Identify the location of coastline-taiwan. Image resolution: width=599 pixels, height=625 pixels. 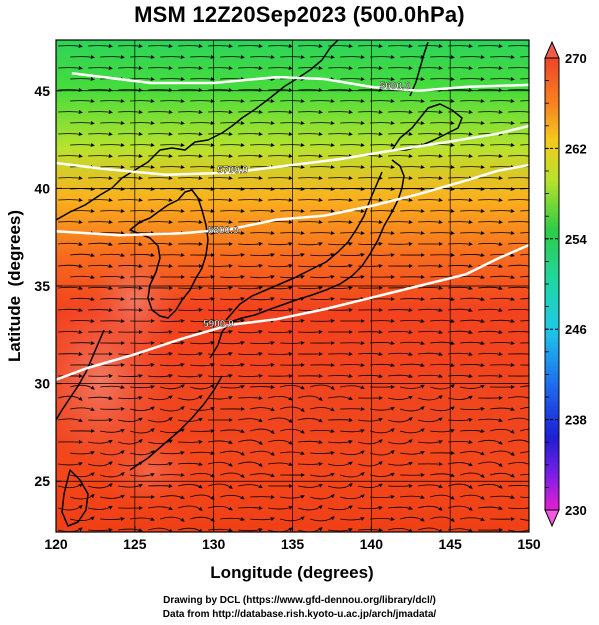
(75, 498).